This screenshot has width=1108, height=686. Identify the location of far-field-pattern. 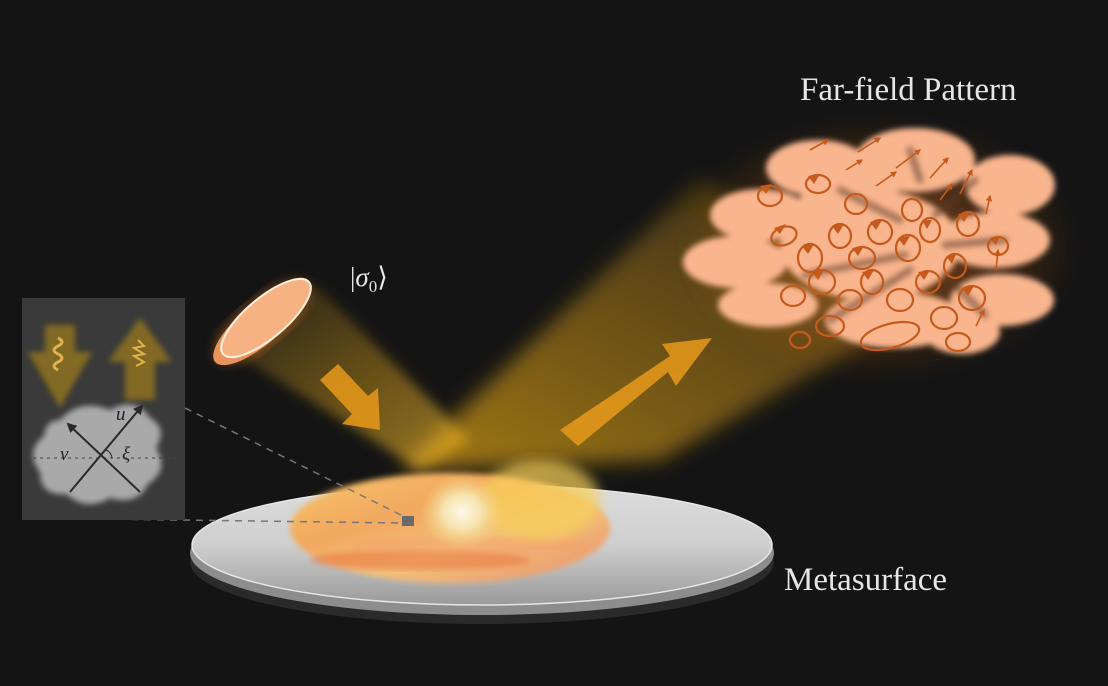
(878, 248).